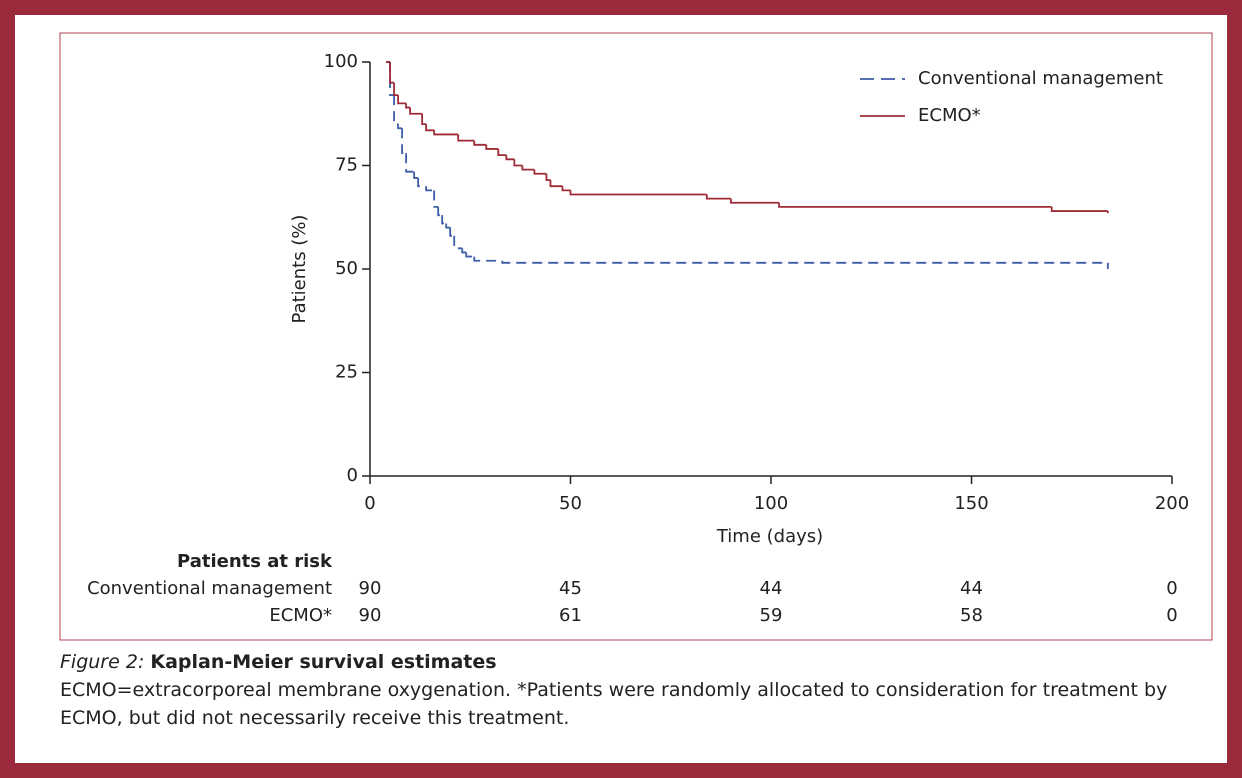 The image size is (1242, 778). I want to click on risk-count: 58, so click(971, 615).